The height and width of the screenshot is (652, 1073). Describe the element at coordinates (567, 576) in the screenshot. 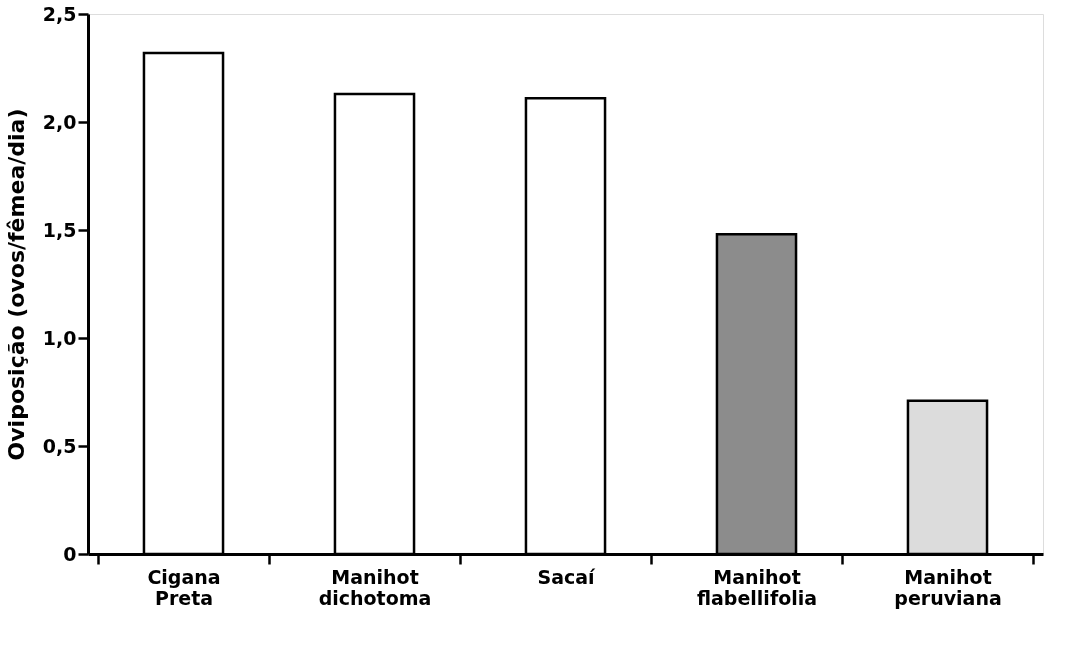

I see `x-tick-label: Sacaí` at that location.